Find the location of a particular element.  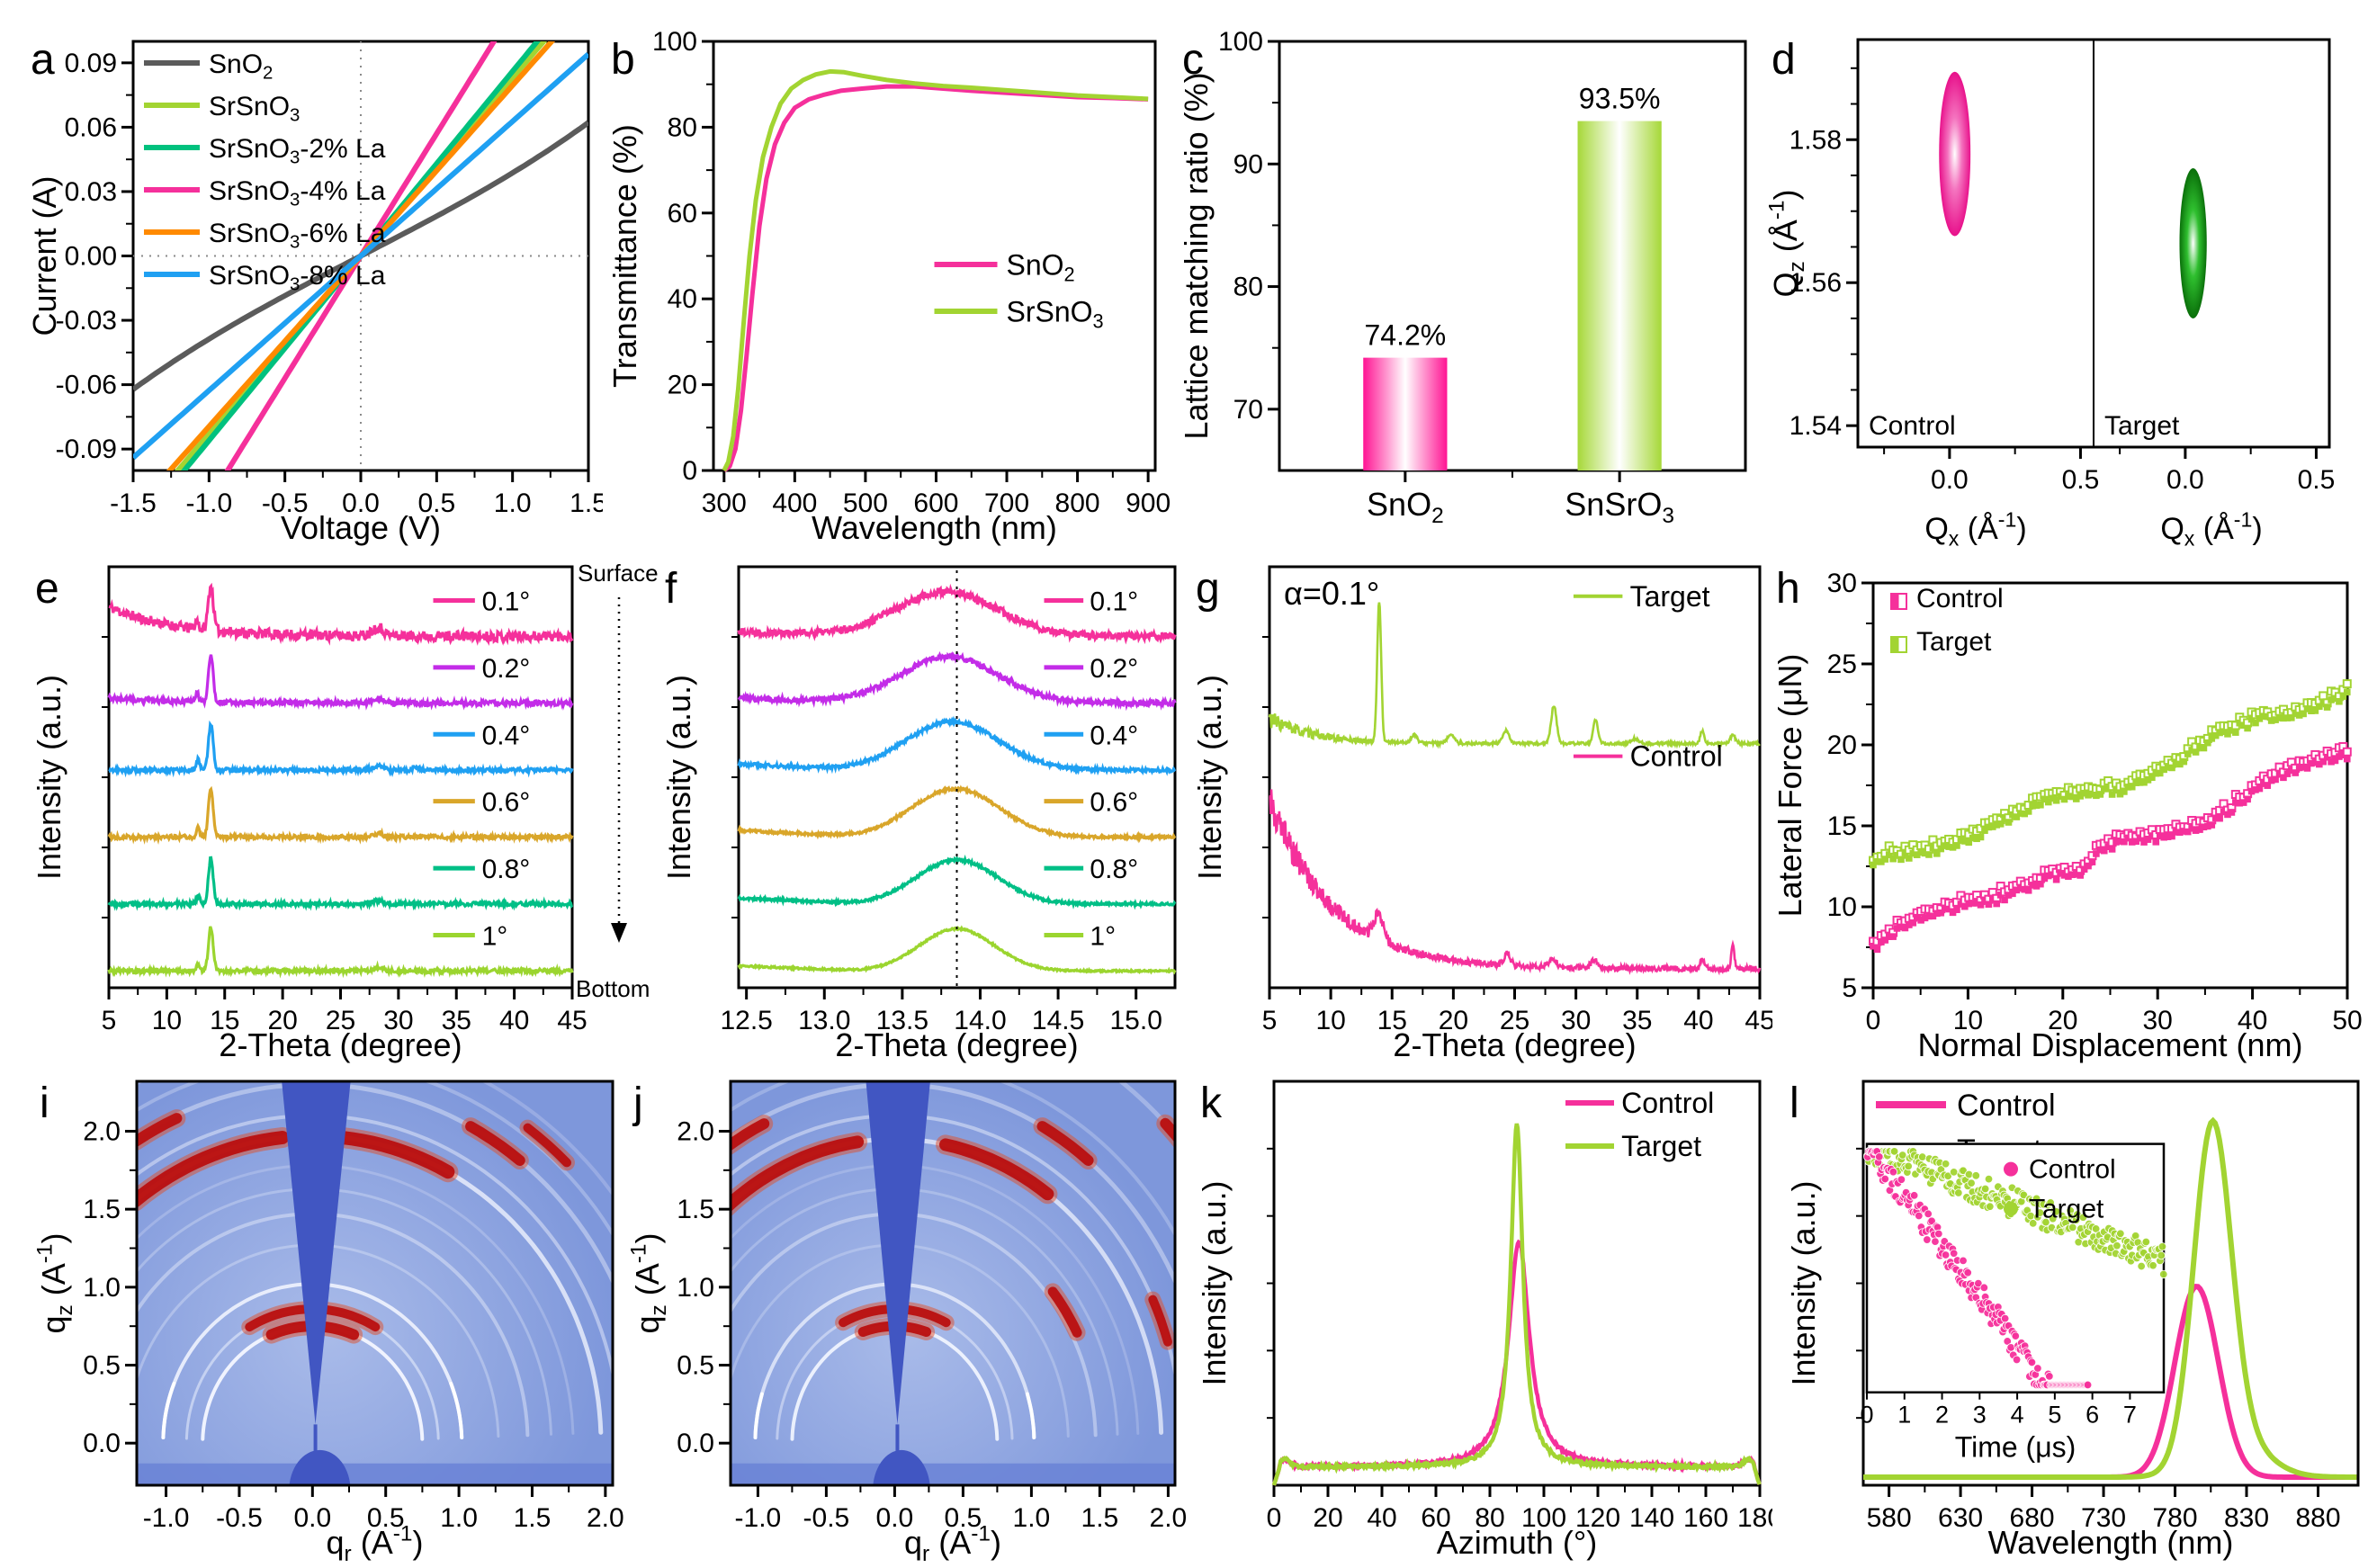

x-axis-title-i: qr (A-1) is located at coordinates (375, 1544).